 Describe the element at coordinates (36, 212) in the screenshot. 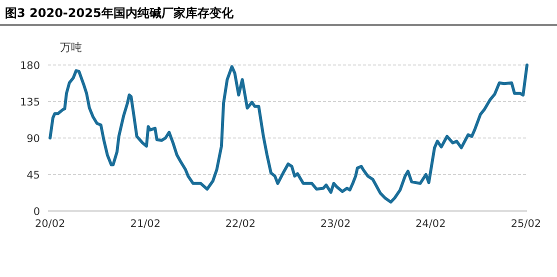

I see `y-tick-label: 0` at that location.